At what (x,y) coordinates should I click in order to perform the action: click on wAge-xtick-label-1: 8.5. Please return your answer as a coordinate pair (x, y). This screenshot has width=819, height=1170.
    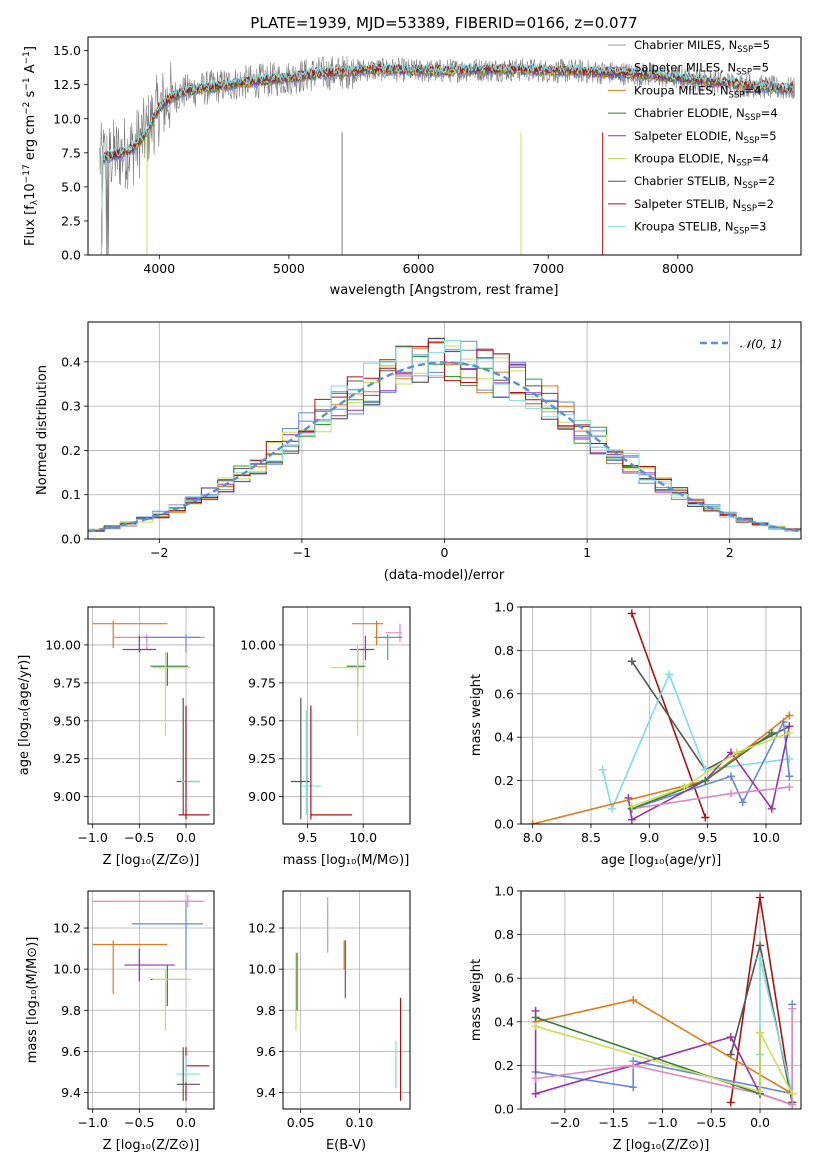
    Looking at the image, I should click on (591, 837).